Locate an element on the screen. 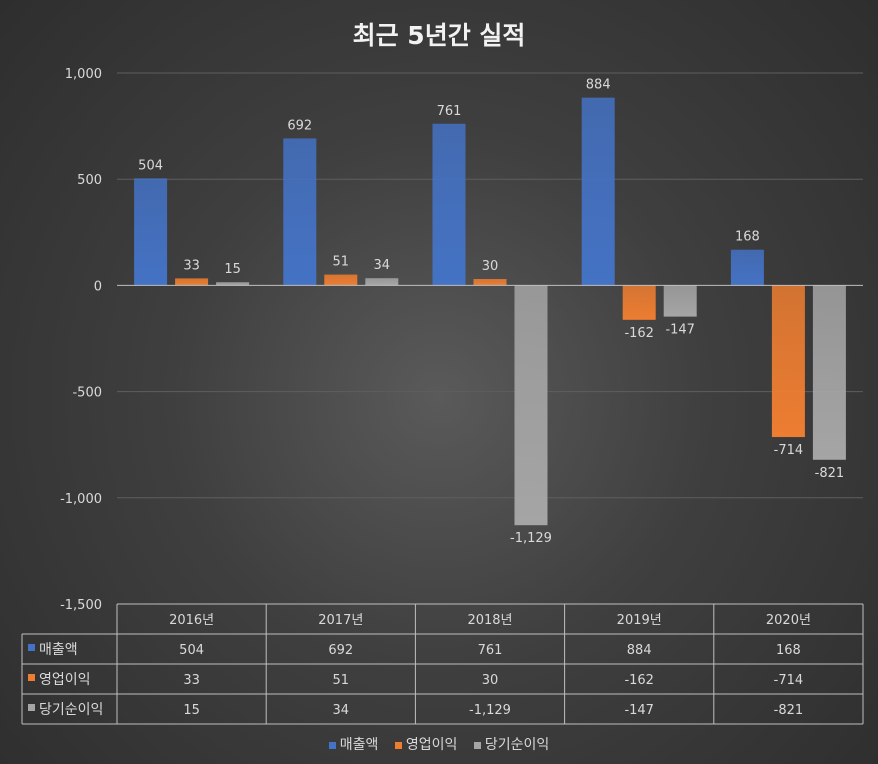 The width and height of the screenshot is (878, 764). table-cell-2-0: 15 is located at coordinates (191, 710).